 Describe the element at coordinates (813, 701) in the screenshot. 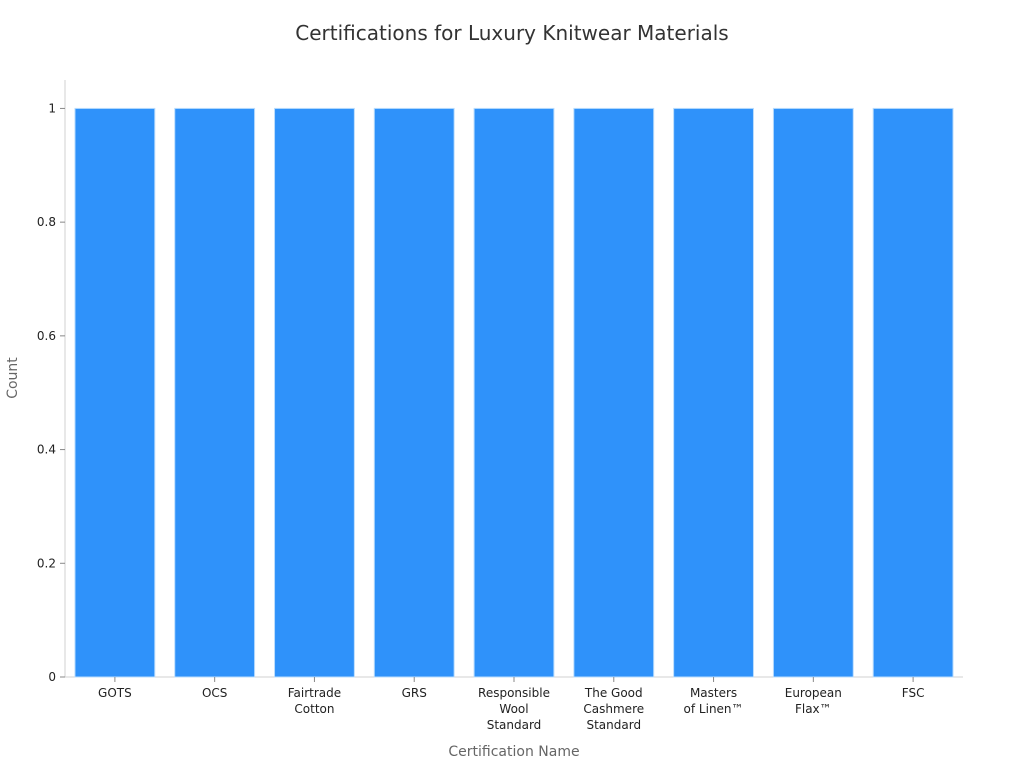

I see `x-tick-label: European Flax™` at that location.